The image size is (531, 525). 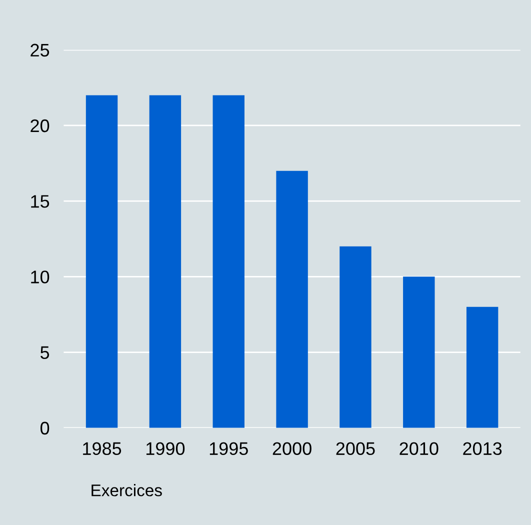 I want to click on y-tick-label: 0, so click(x=45, y=428).